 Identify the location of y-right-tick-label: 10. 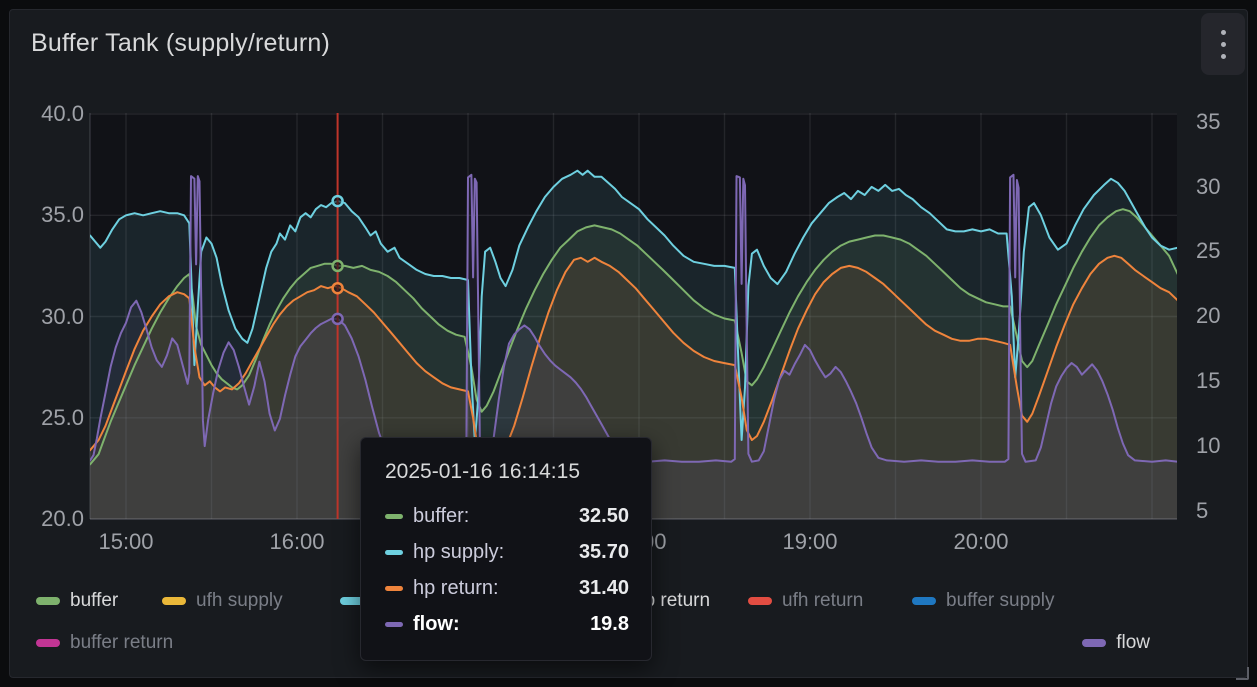
(1208, 445).